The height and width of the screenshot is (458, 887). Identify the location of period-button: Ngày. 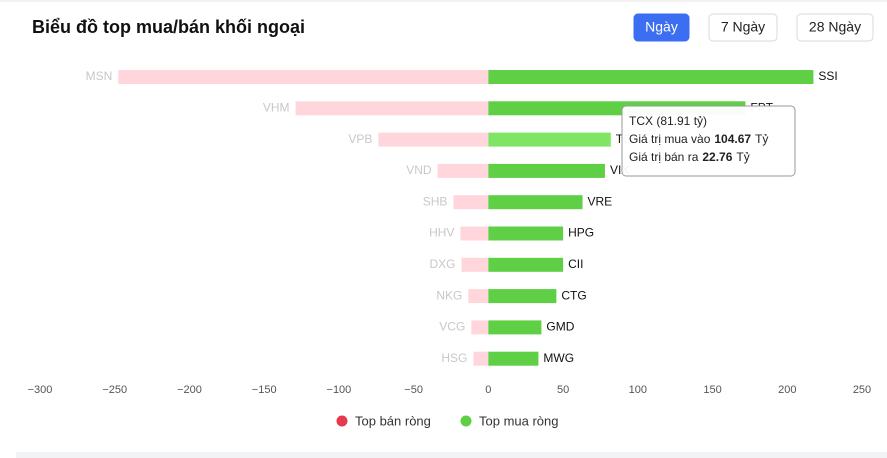
(661, 27).